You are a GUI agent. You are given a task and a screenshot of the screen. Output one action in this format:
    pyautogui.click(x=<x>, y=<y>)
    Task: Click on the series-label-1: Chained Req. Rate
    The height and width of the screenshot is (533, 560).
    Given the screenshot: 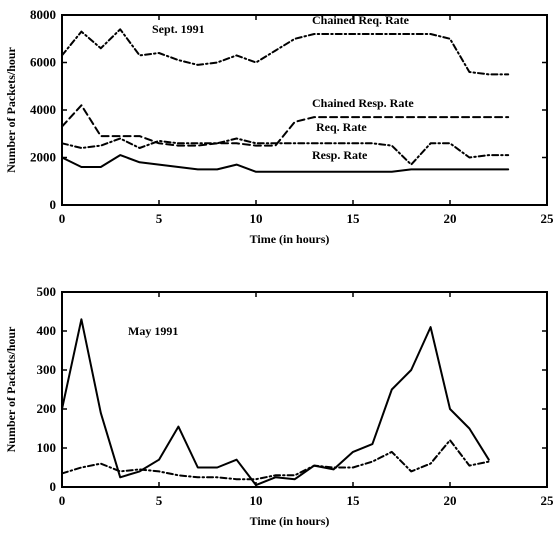 What is the action you would take?
    pyautogui.click(x=361, y=20)
    